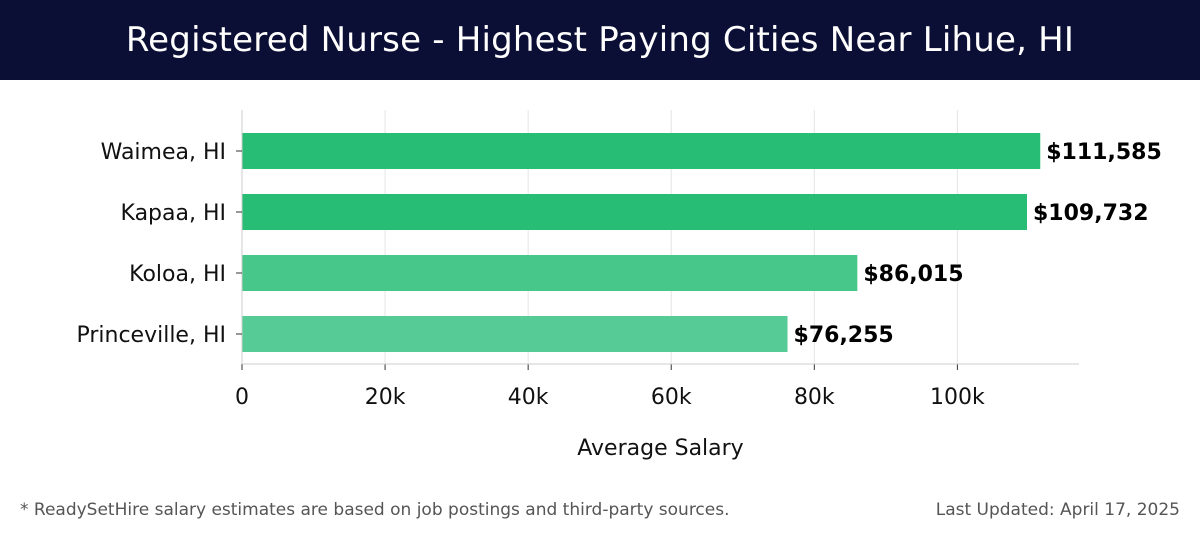 Image resolution: width=1200 pixels, height=540 pixels. What do you see at coordinates (1104, 152) in the screenshot?
I see `value-label: $111,585` at bounding box center [1104, 152].